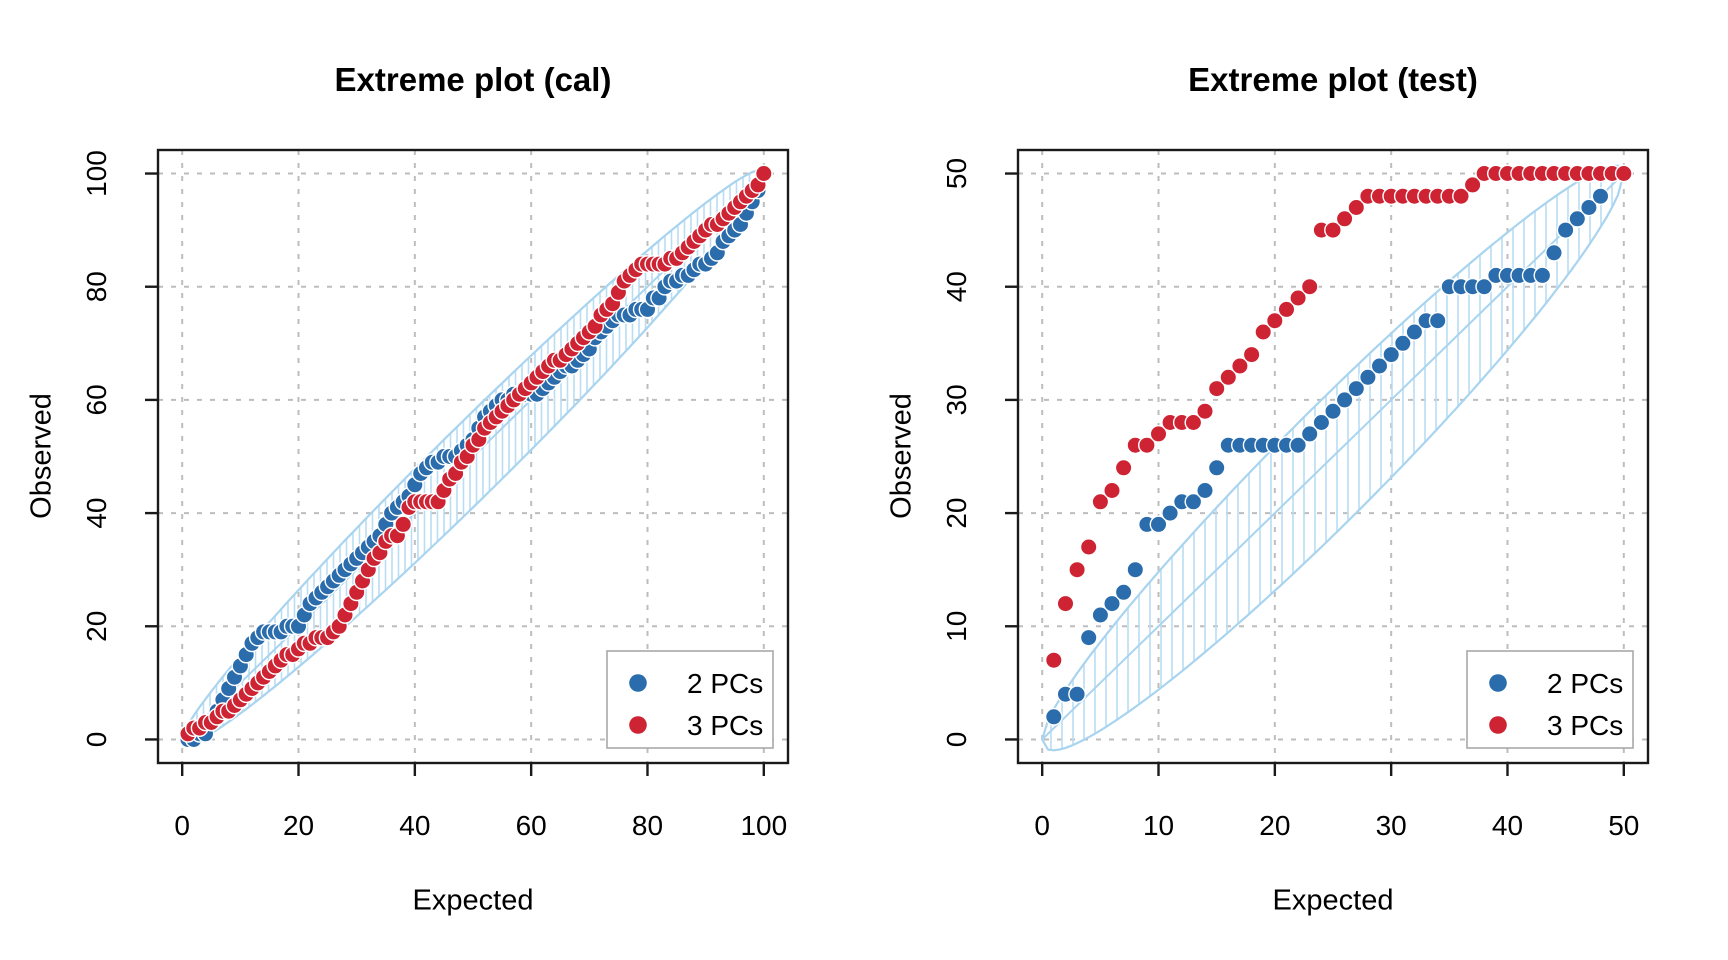 The height and width of the screenshot is (960, 1728). Describe the element at coordinates (647, 825) in the screenshot. I see `x-tick-label: 80` at that location.